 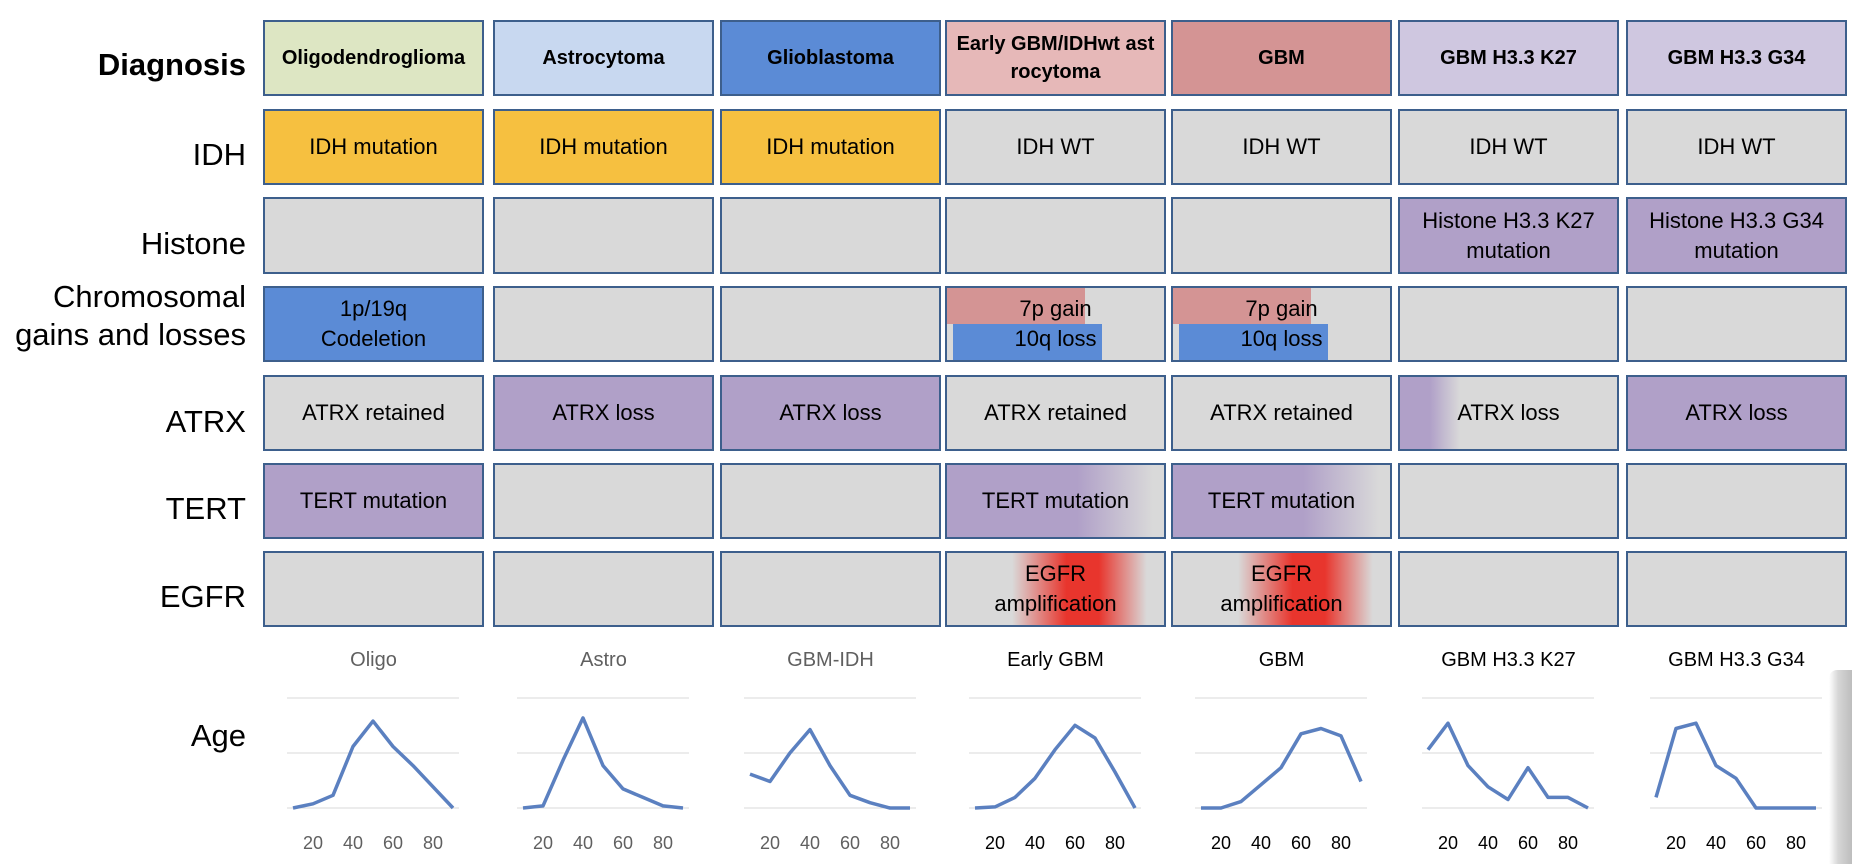 What do you see at coordinates (830, 660) in the screenshot?
I see `age-chart-title: GBM-IDH` at bounding box center [830, 660].